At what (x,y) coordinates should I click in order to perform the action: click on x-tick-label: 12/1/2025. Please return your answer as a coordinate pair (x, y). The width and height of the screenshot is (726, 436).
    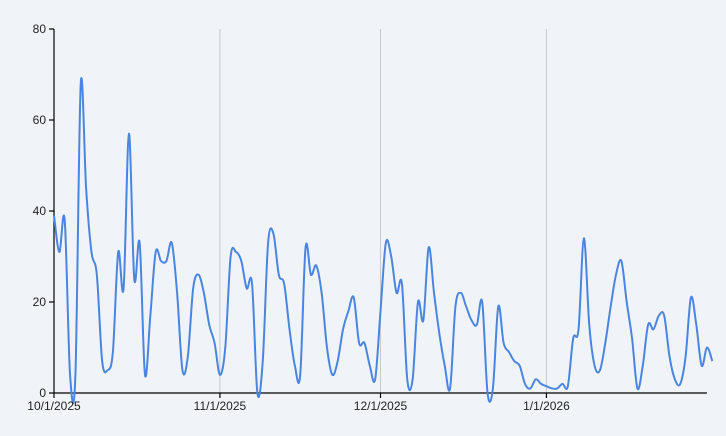
    Looking at the image, I should click on (381, 406).